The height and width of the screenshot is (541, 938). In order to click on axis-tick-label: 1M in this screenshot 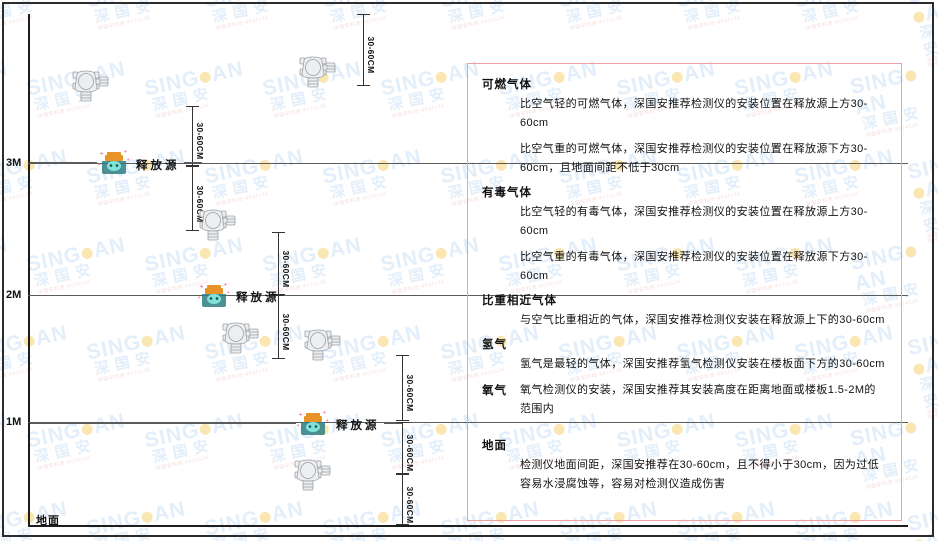, I will do `click(14, 422)`.